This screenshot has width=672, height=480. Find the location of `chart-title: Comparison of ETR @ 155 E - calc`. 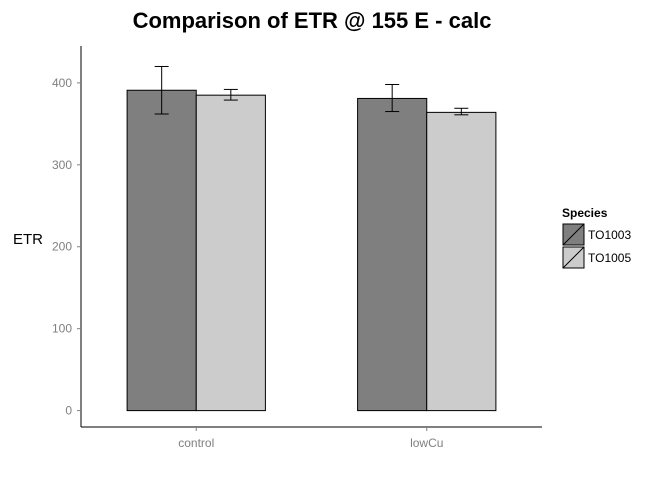

chart-title: Comparison of ETR @ 155 E - calc is located at coordinates (312, 20).